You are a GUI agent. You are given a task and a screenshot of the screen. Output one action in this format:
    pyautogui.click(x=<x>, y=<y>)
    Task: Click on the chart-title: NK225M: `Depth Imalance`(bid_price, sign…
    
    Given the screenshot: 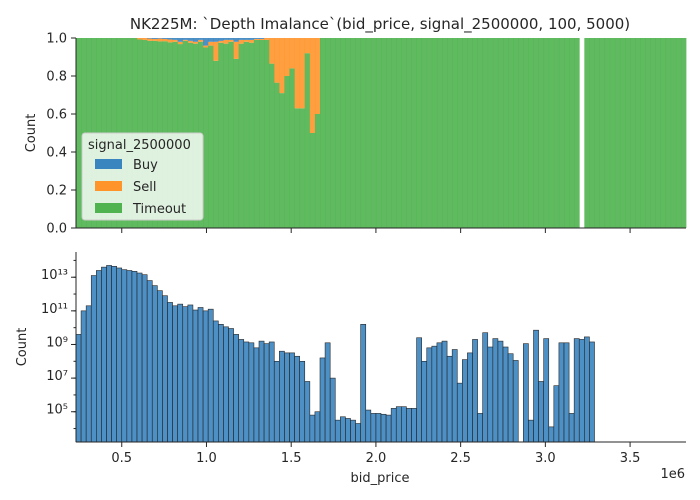 What is the action you would take?
    pyautogui.click(x=380, y=24)
    